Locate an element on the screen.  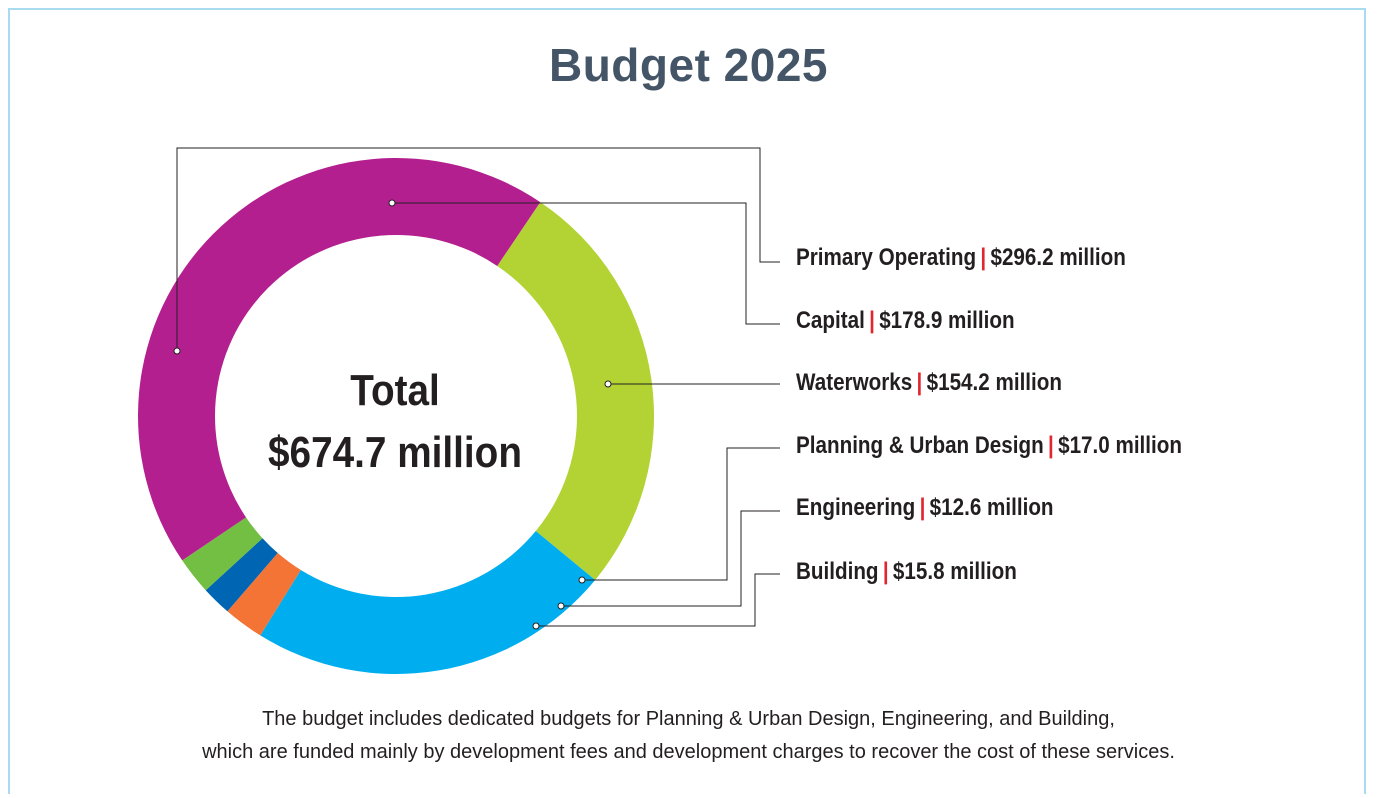
legend-value: $12.6 million is located at coordinates (991, 507).